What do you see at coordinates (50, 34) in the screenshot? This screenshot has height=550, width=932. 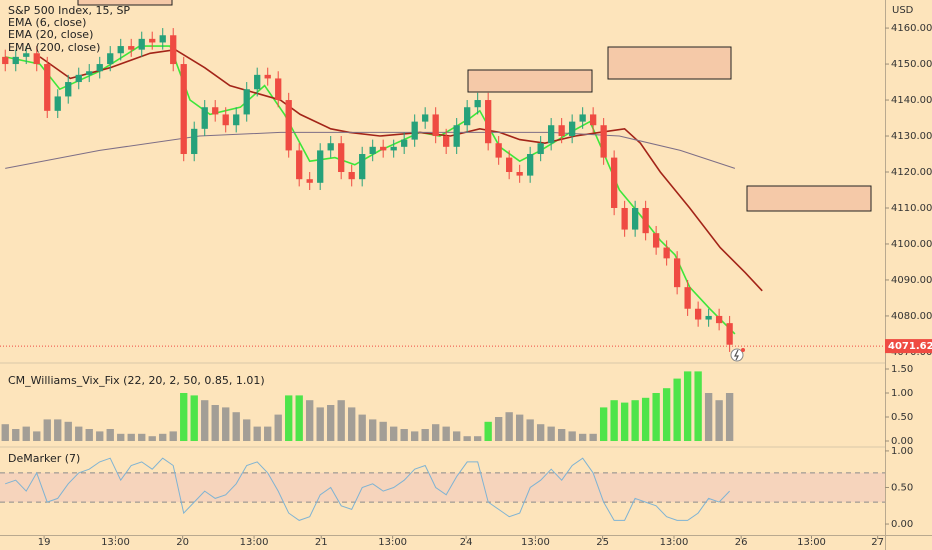 I see `legend-entry: EMA (20, close)` at bounding box center [50, 34].